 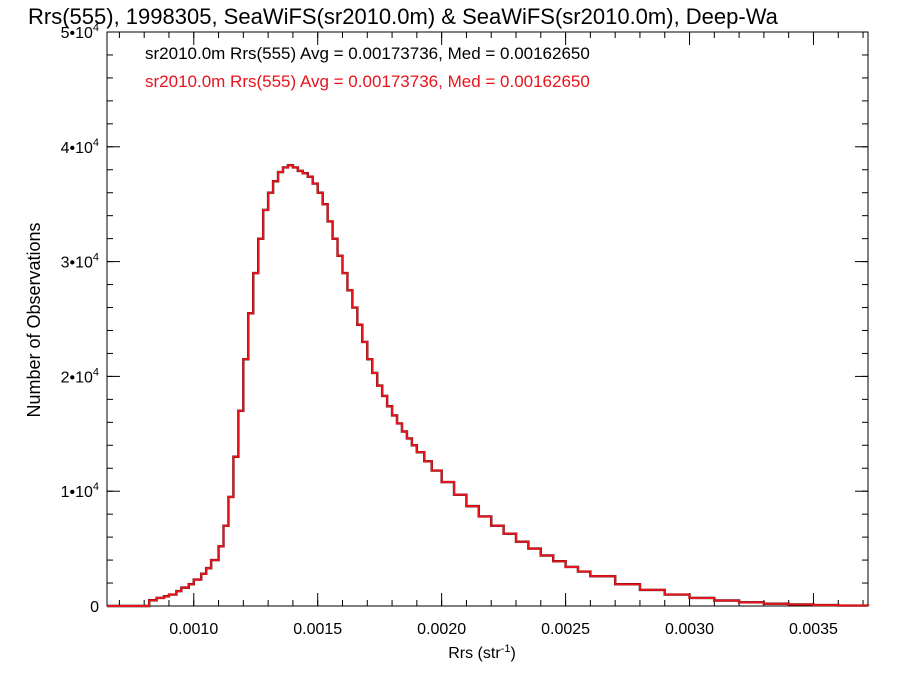 What do you see at coordinates (506, 649) in the screenshot?
I see `x-axis-label-exponent: -1` at bounding box center [506, 649].